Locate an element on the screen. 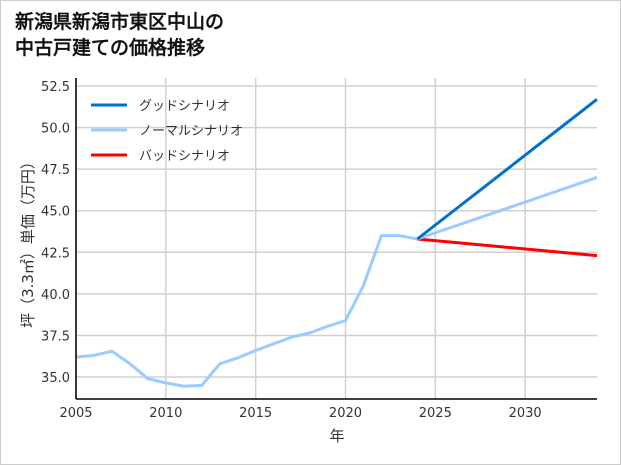  x-tick-label: 2020 is located at coordinates (345, 413).